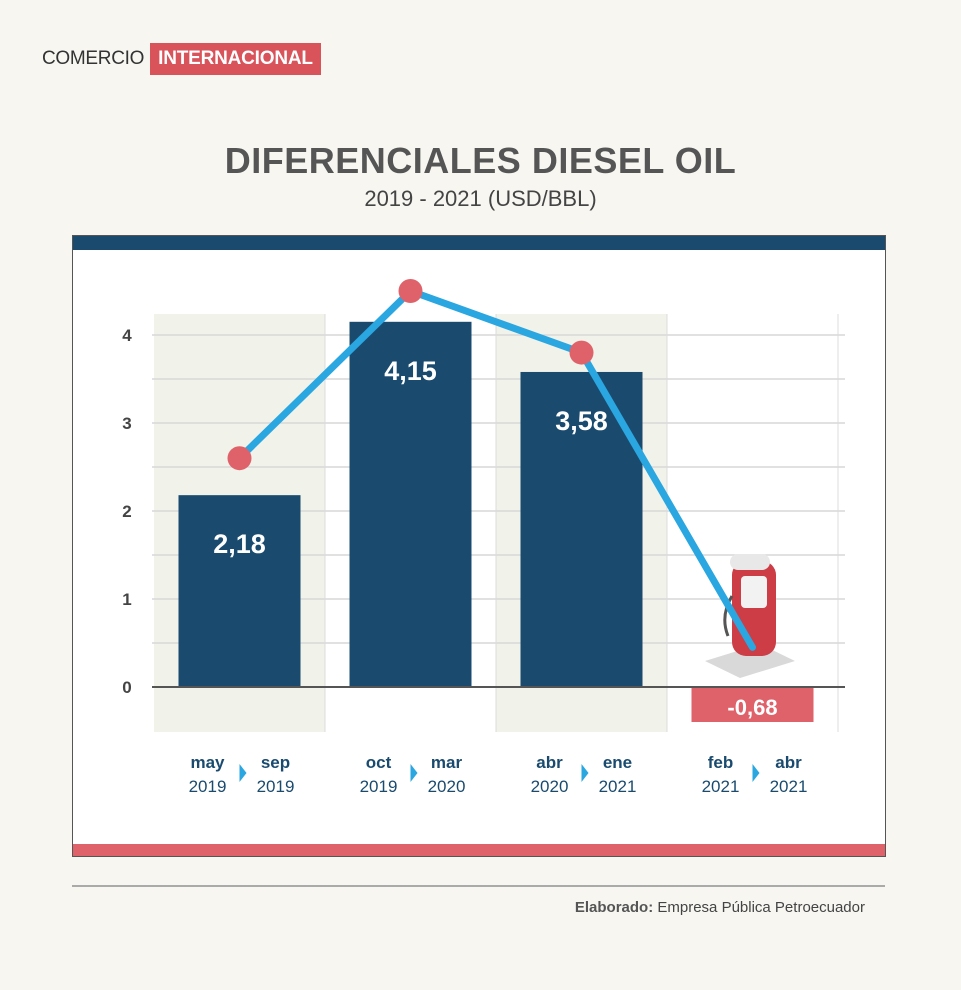 This screenshot has height=990, width=961. Describe the element at coordinates (754, 592) in the screenshot. I see `fuel-pump-screen-icon` at that location.